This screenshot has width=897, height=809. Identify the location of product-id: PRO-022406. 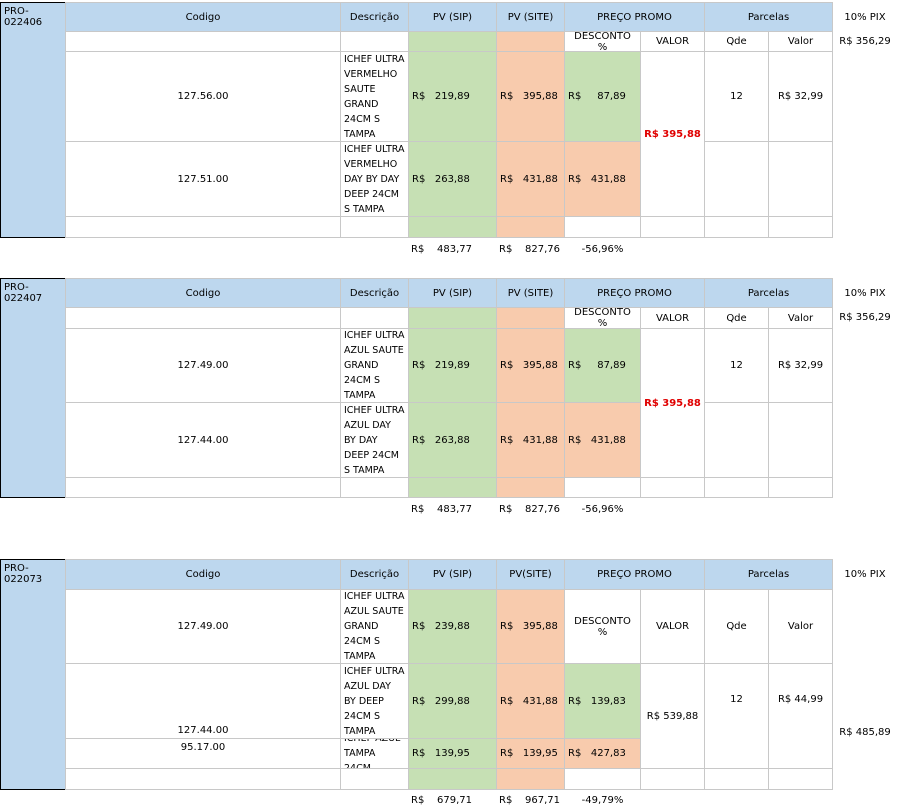
(33, 120).